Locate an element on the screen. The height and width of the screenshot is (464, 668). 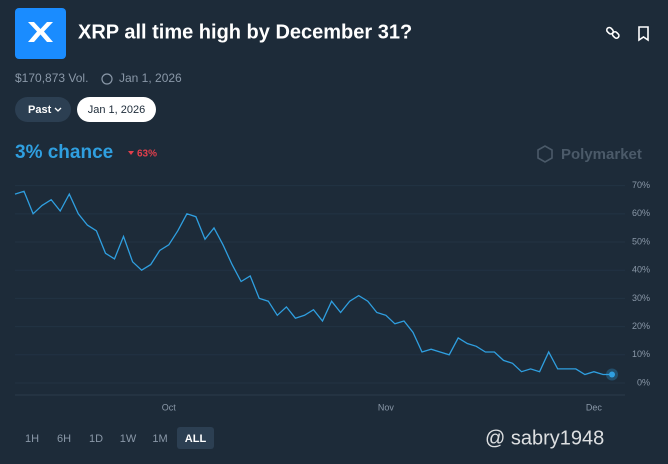
range-button: 1H is located at coordinates (32, 439).